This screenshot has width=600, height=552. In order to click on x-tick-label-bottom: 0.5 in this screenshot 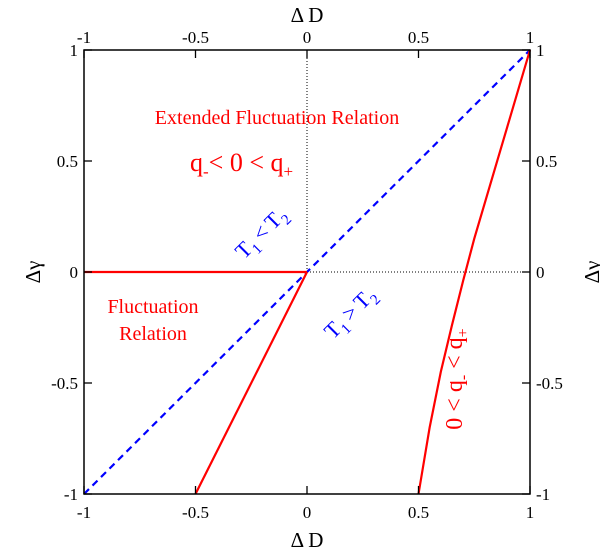, I will do `click(418, 512)`.